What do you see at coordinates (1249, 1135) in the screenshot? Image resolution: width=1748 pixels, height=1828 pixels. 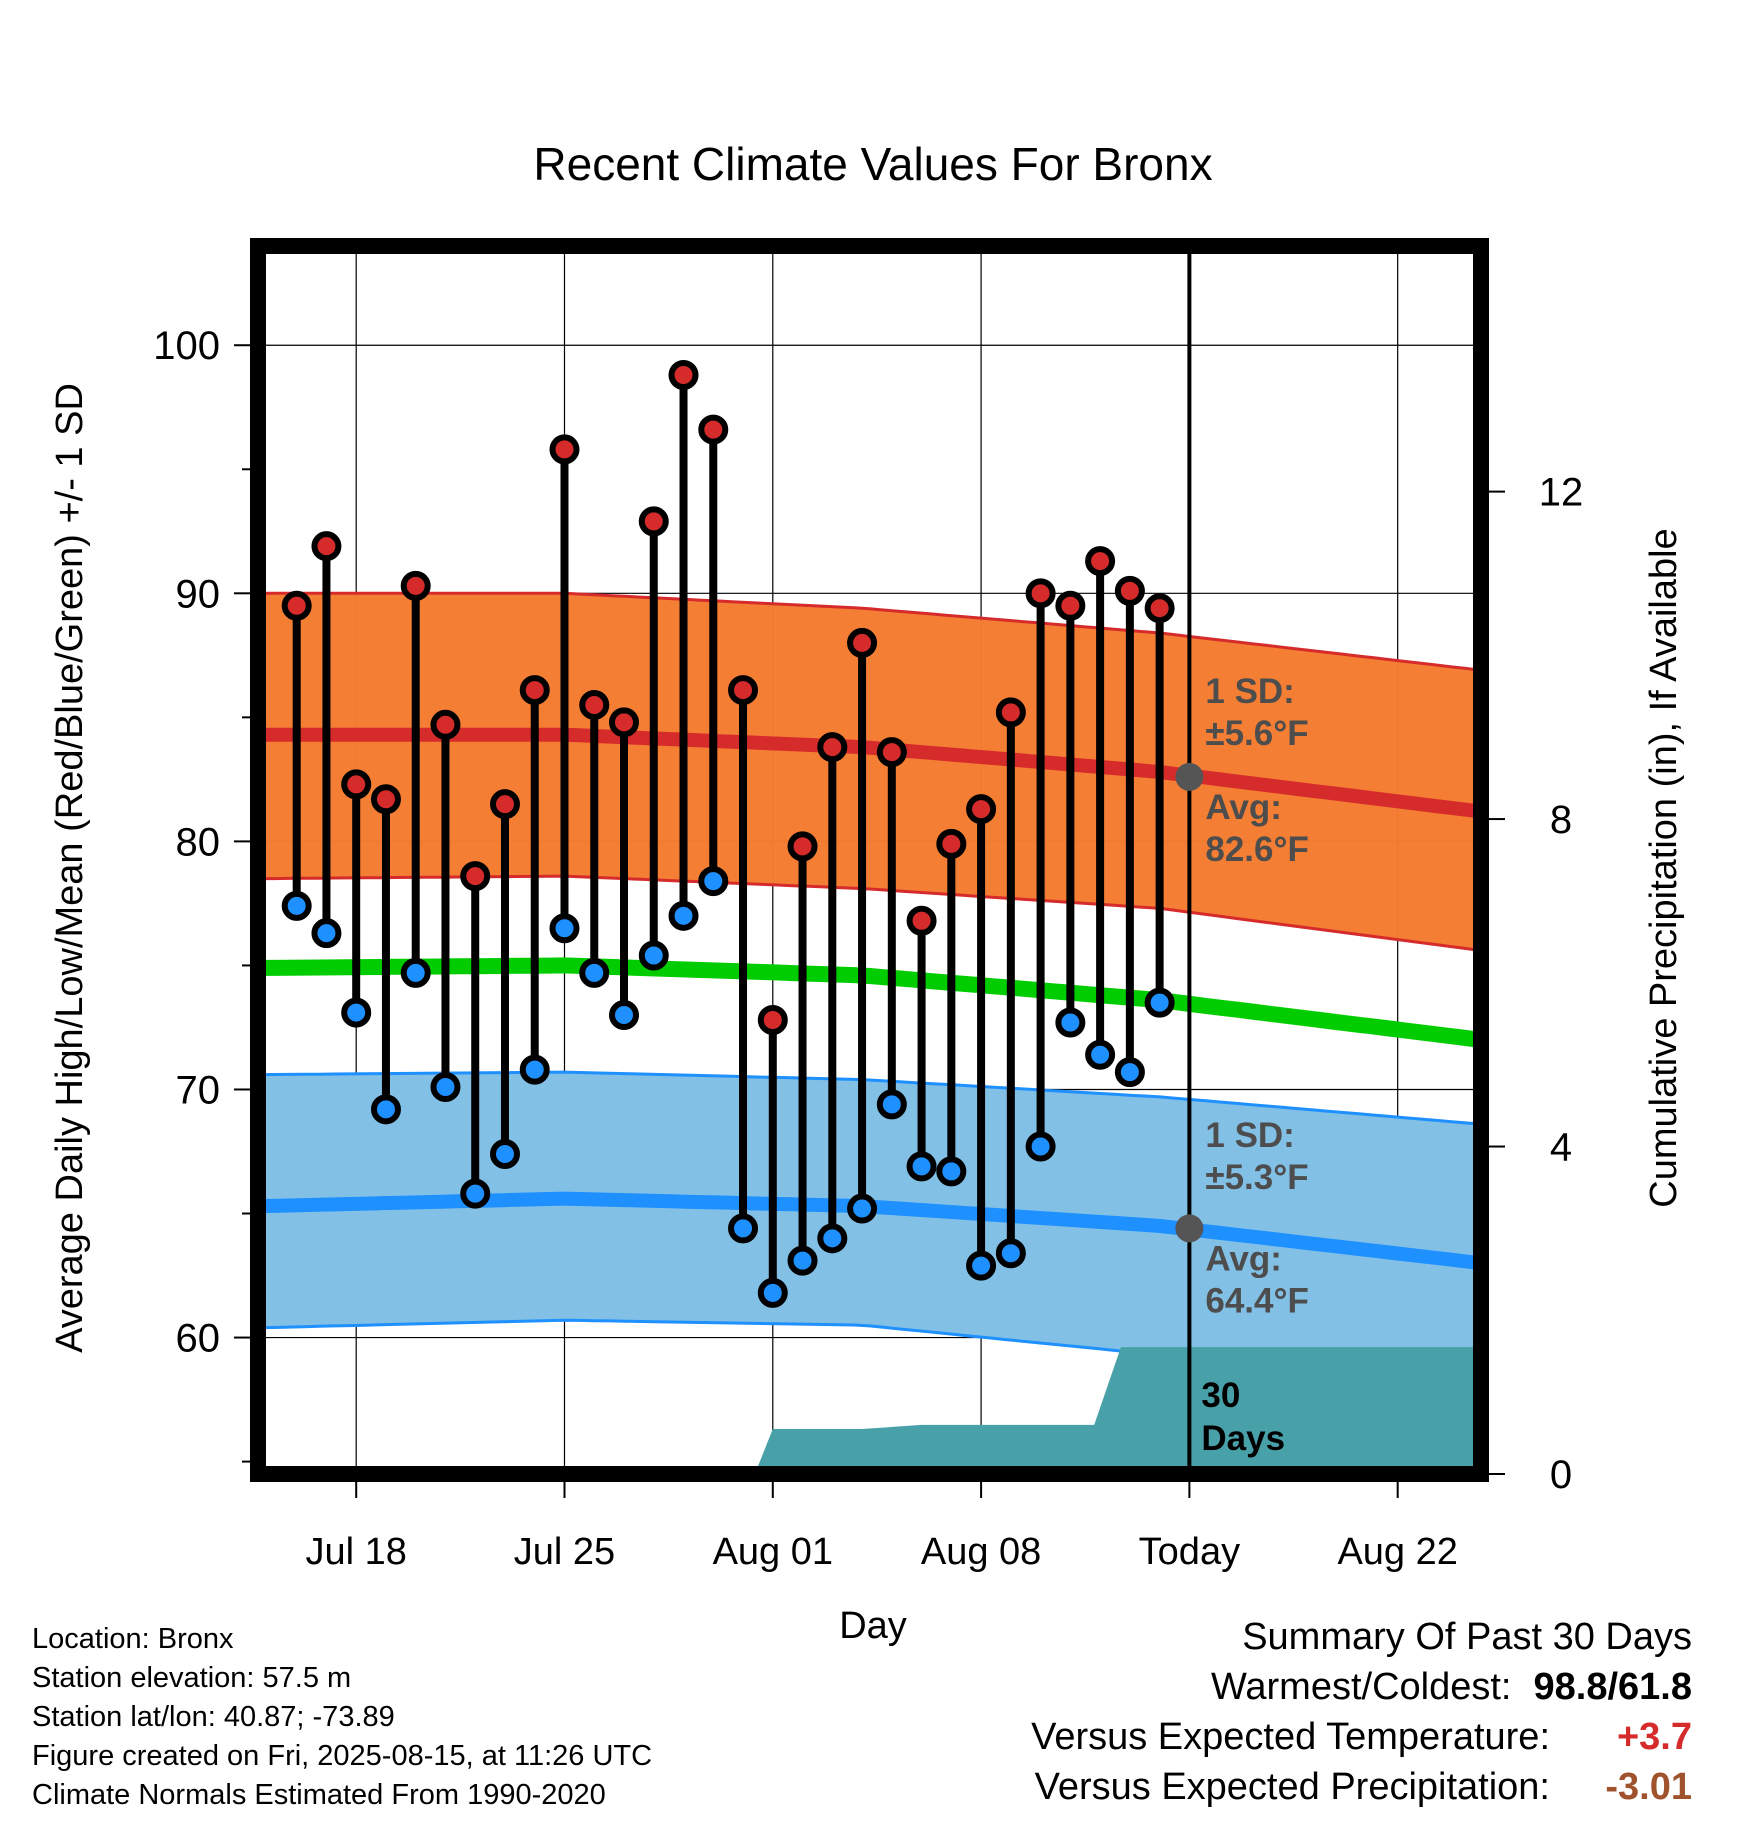 I see `low-sd-label: 1 SD:` at bounding box center [1249, 1135].